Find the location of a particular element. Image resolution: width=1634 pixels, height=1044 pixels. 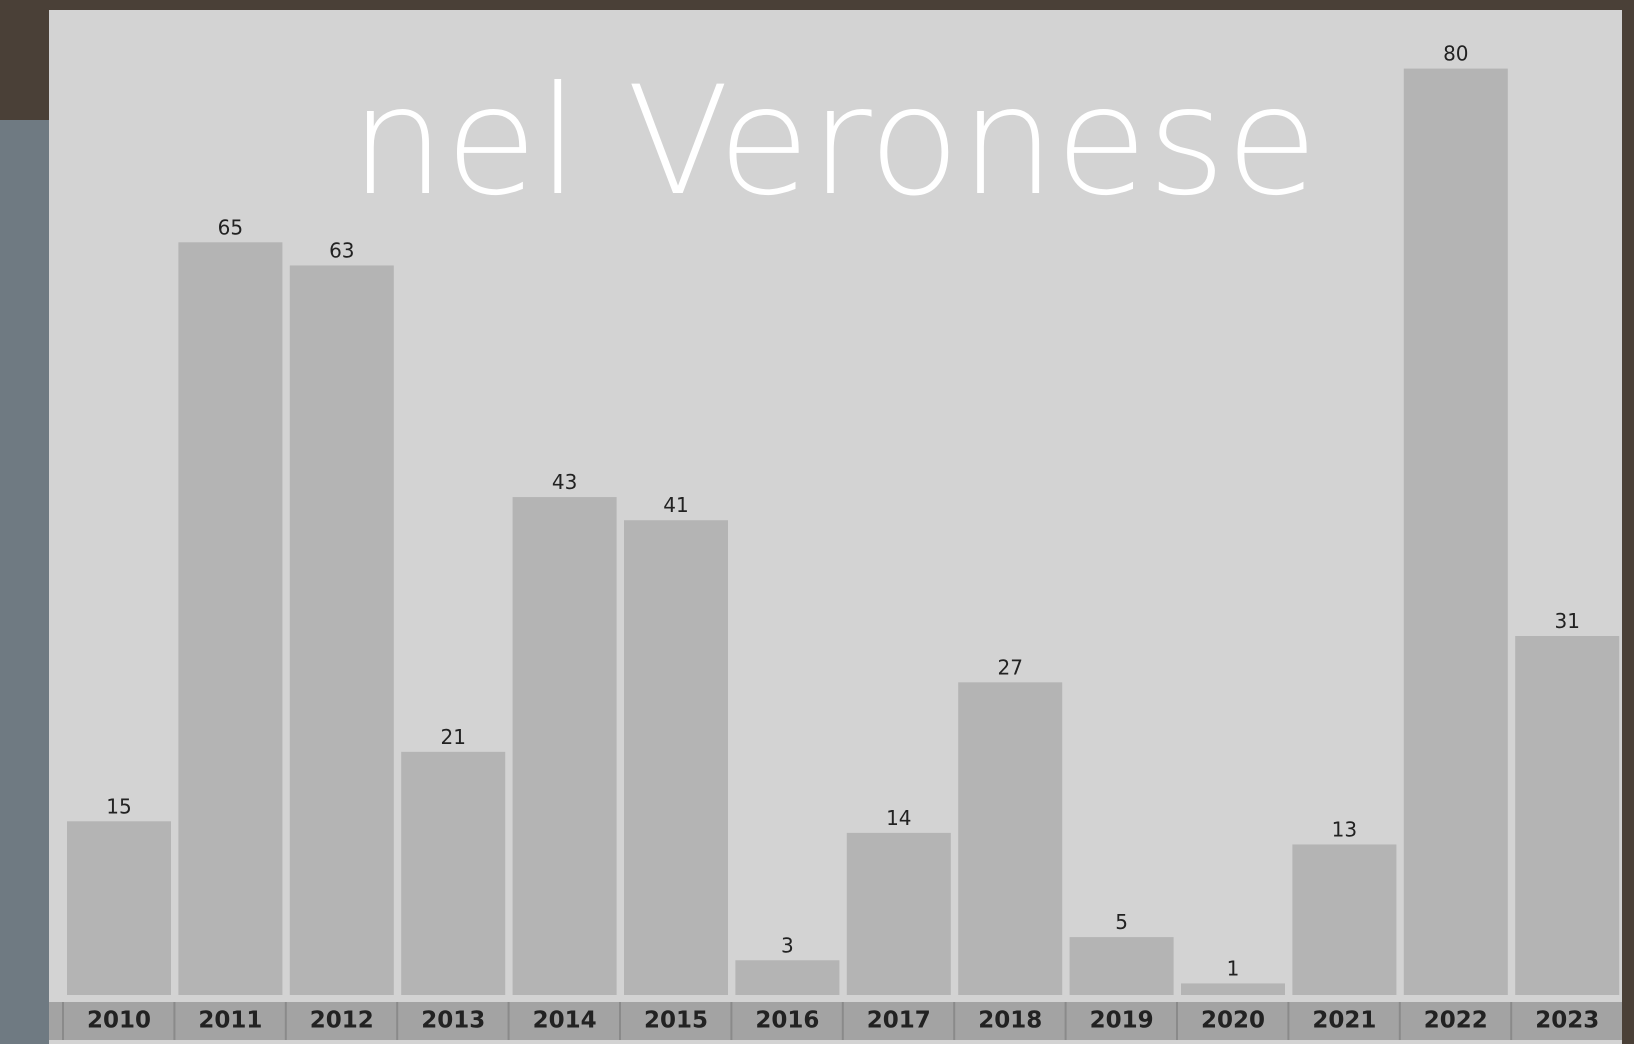

x-tick-label: 2021 is located at coordinates (1344, 1021).